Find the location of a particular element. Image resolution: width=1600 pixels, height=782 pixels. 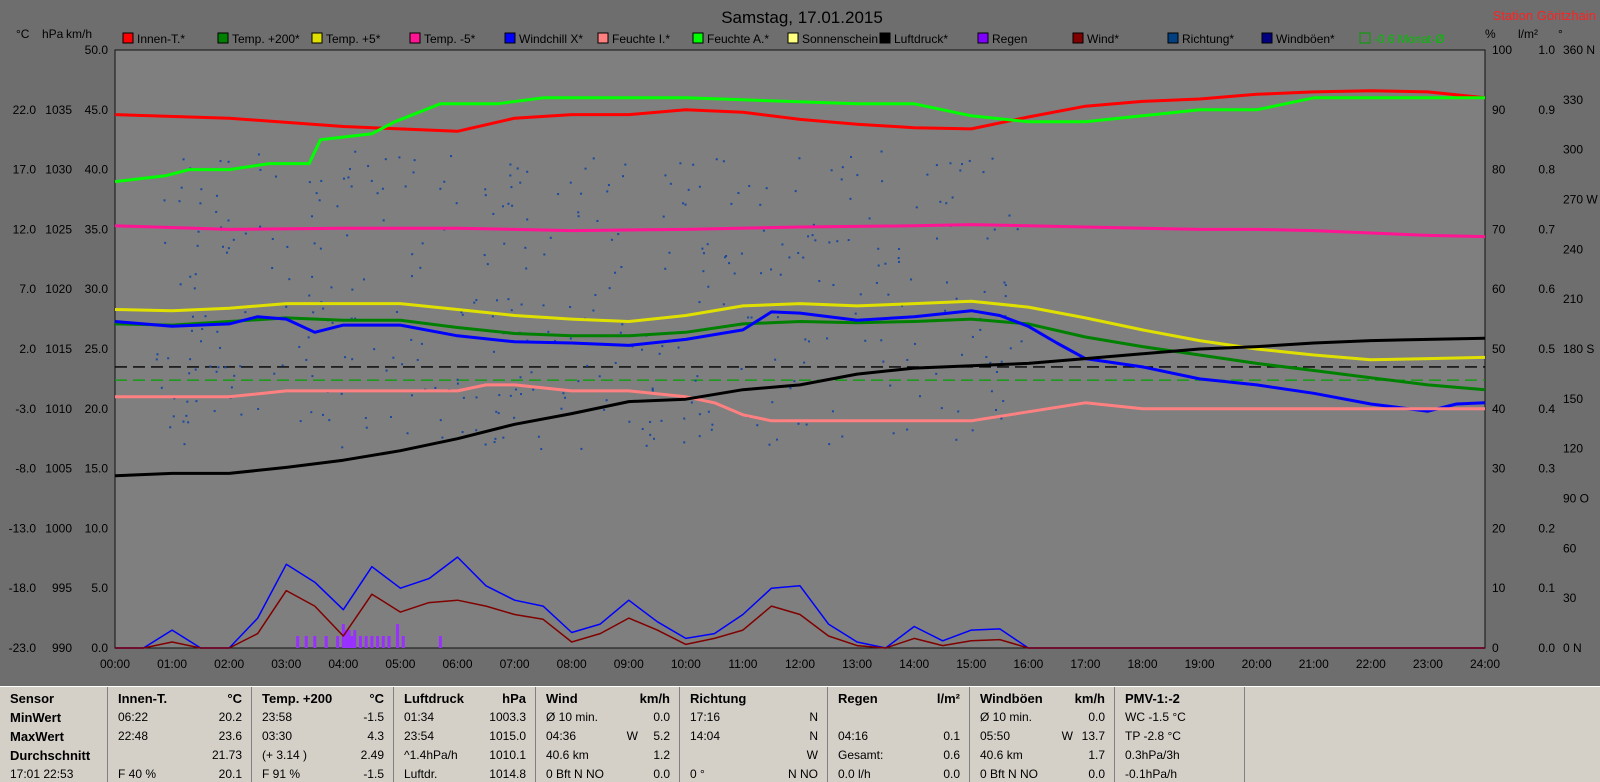

table-cell: -0.1hPa/h is located at coordinates (1151, 774).